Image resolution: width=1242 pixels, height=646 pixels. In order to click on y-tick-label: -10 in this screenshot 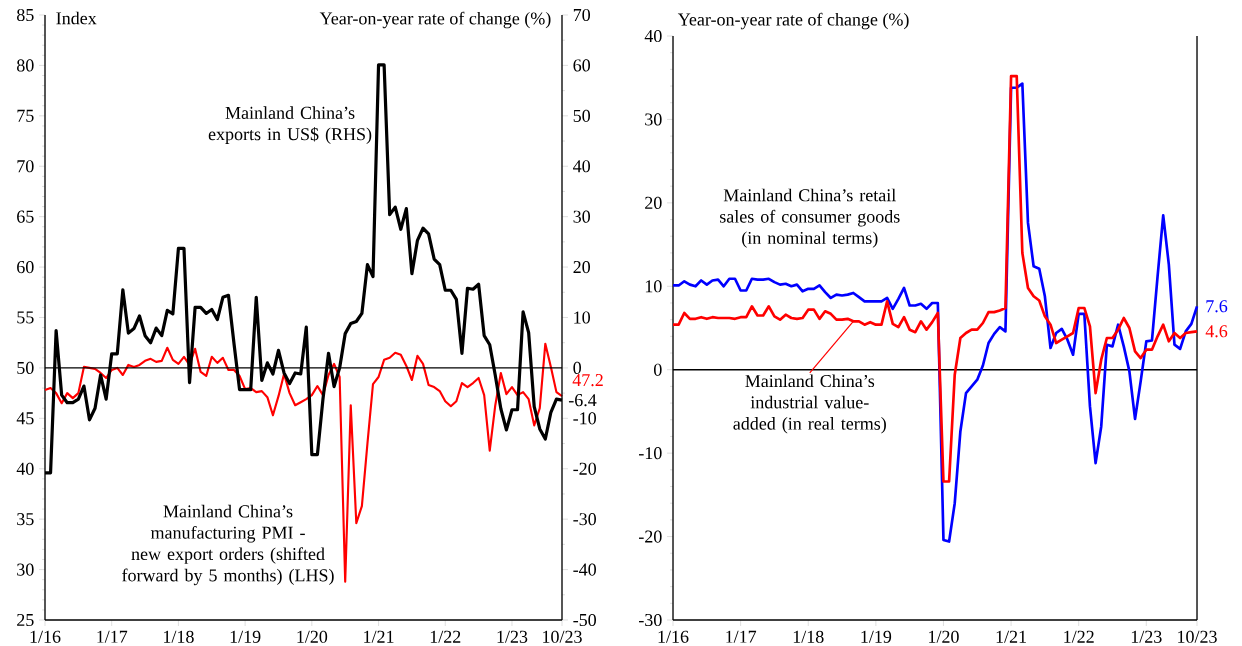, I will do `click(650, 453)`.